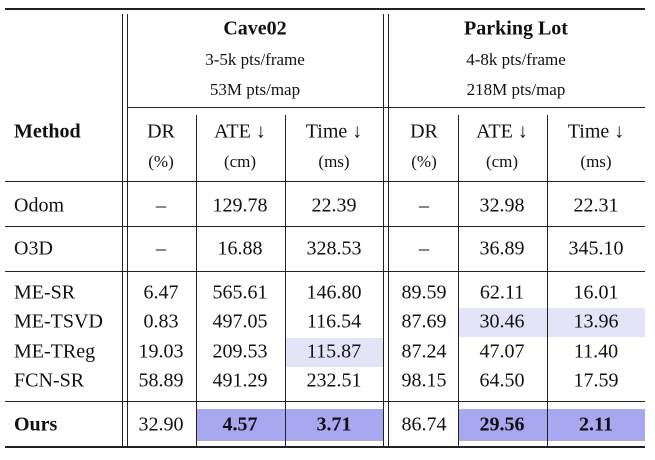 The height and width of the screenshot is (460, 655). Describe the element at coordinates (240, 292) in the screenshot. I see `cell-value: 565.61` at that location.